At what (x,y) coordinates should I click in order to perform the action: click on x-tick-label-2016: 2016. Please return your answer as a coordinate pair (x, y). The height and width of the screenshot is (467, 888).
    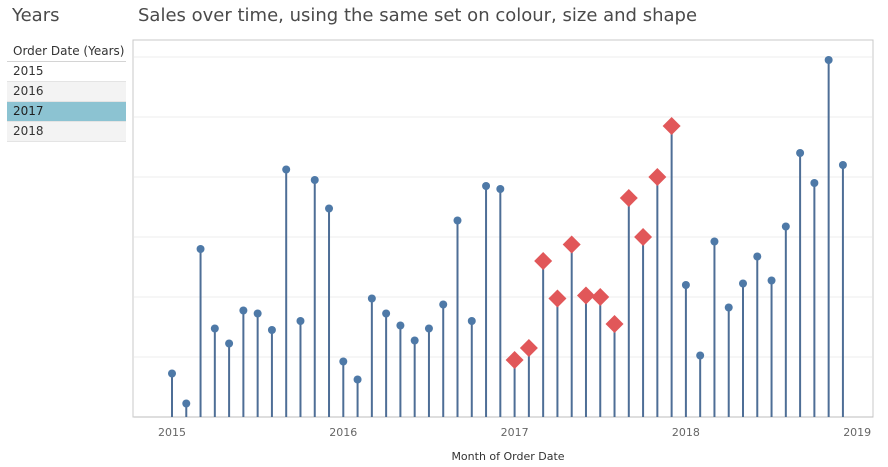
    Looking at the image, I should click on (343, 432).